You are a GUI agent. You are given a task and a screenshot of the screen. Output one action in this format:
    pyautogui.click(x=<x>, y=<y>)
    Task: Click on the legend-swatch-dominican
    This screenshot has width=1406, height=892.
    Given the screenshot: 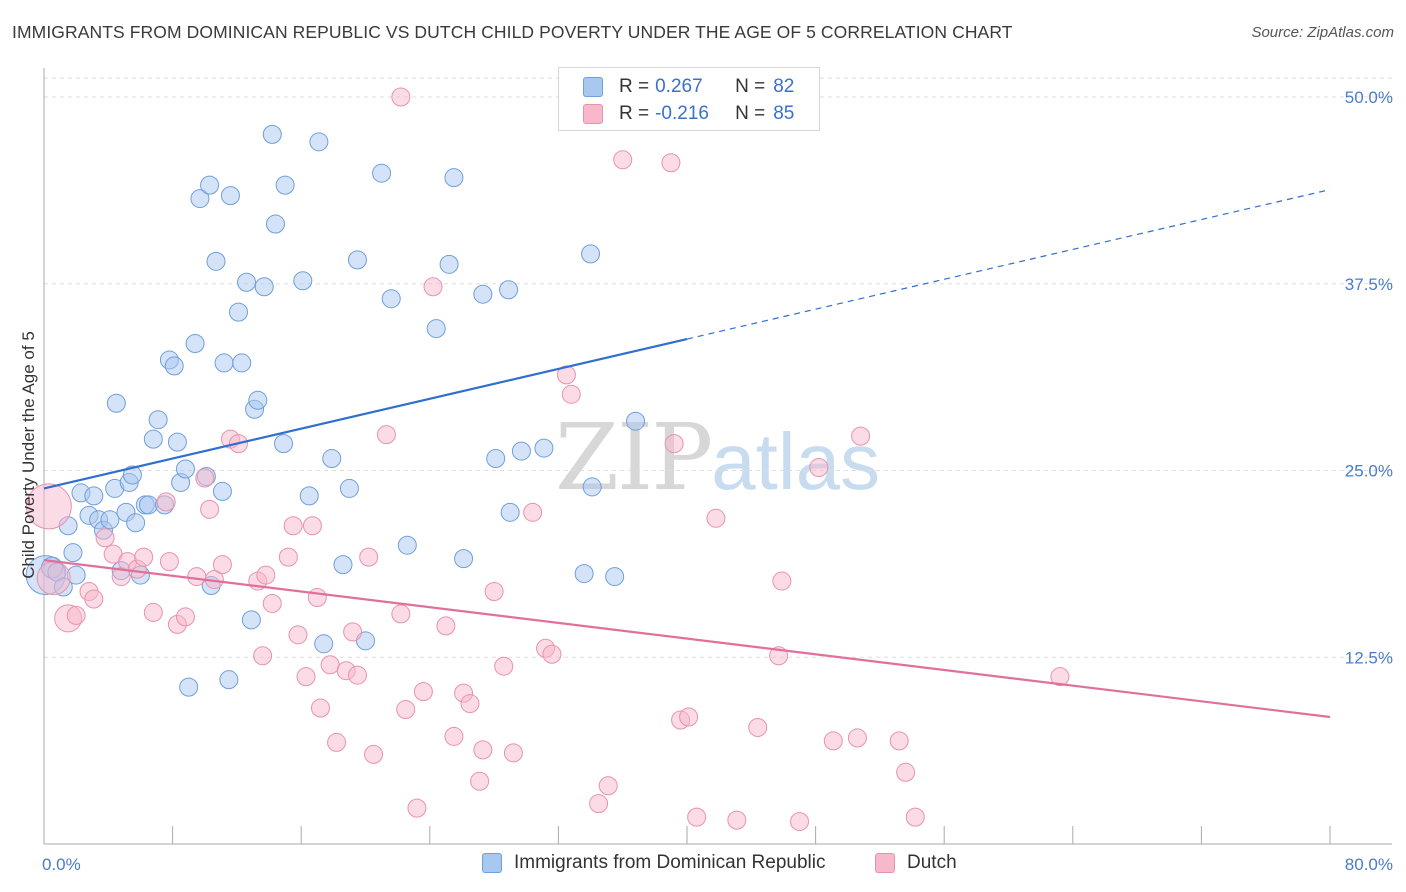 What is the action you would take?
    pyautogui.click(x=593, y=87)
    